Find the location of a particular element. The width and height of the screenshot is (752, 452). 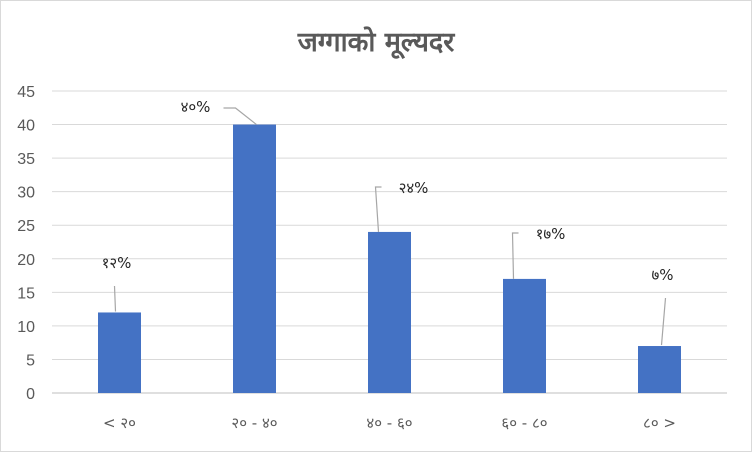

data-label: २४% is located at coordinates (414, 188).